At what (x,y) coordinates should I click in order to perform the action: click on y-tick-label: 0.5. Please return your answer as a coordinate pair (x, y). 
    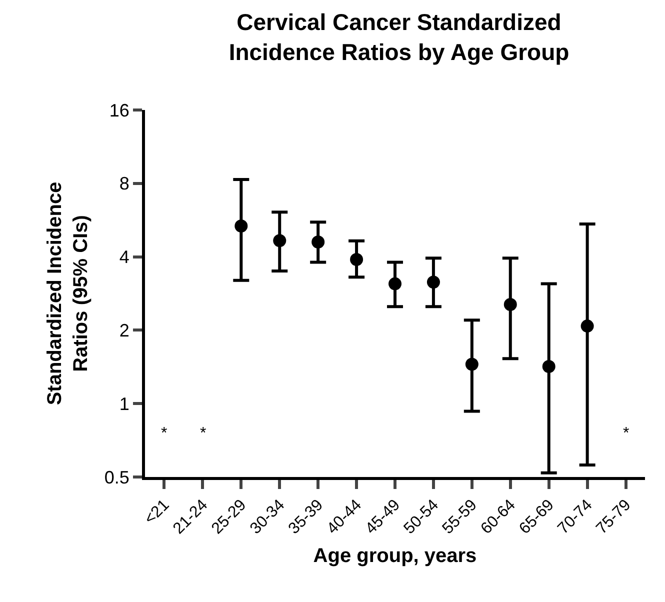
    Looking at the image, I should click on (117, 477).